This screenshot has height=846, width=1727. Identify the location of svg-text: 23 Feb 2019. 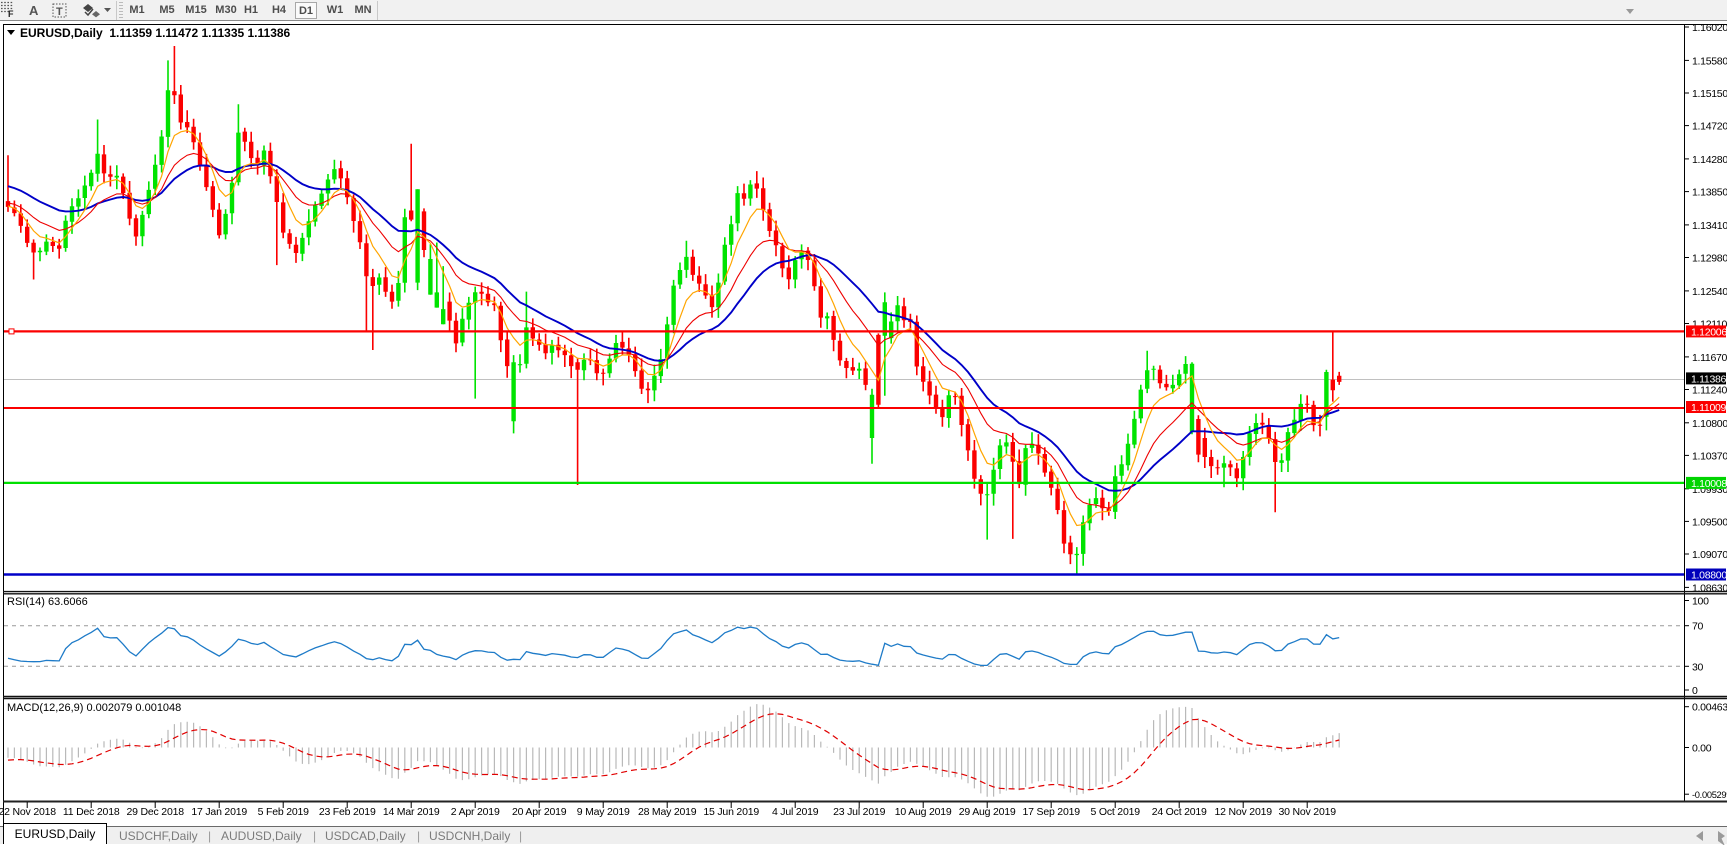
(347, 812).